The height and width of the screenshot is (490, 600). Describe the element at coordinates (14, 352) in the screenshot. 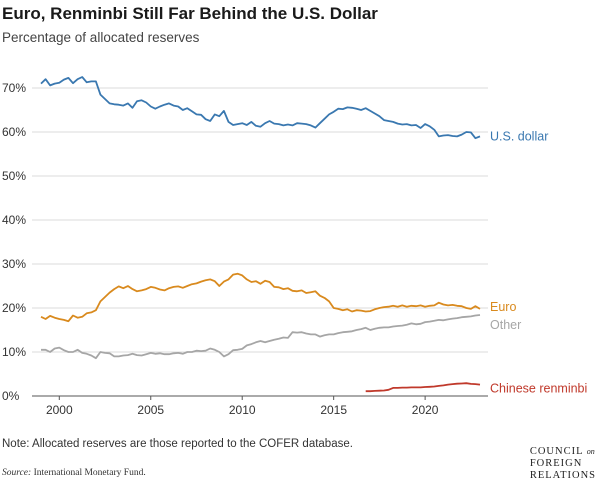

I see `y-tick-label: 10%` at that location.